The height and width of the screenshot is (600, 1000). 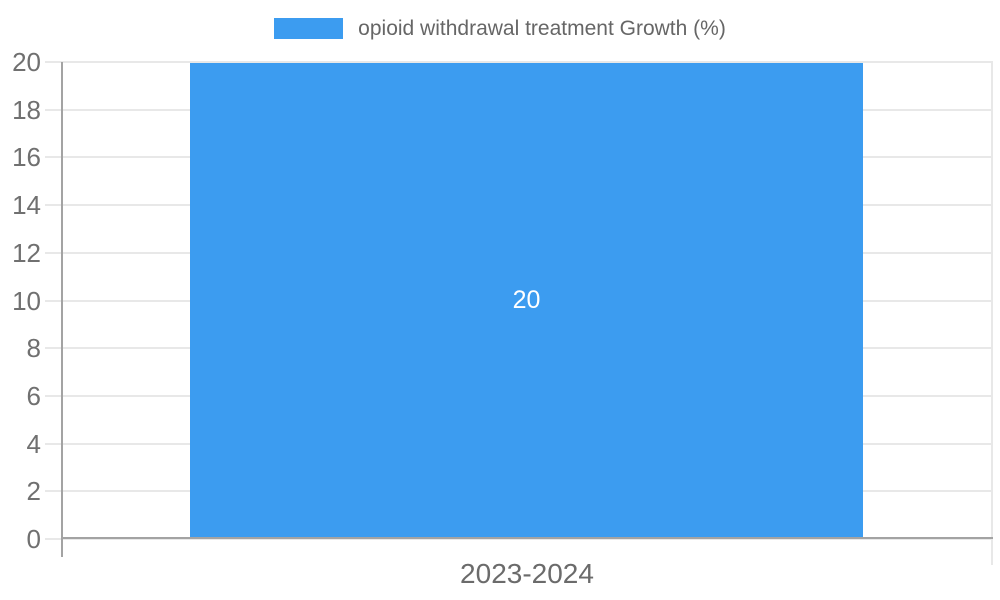 What do you see at coordinates (309, 28) in the screenshot?
I see `legend-swatch-icon` at bounding box center [309, 28].